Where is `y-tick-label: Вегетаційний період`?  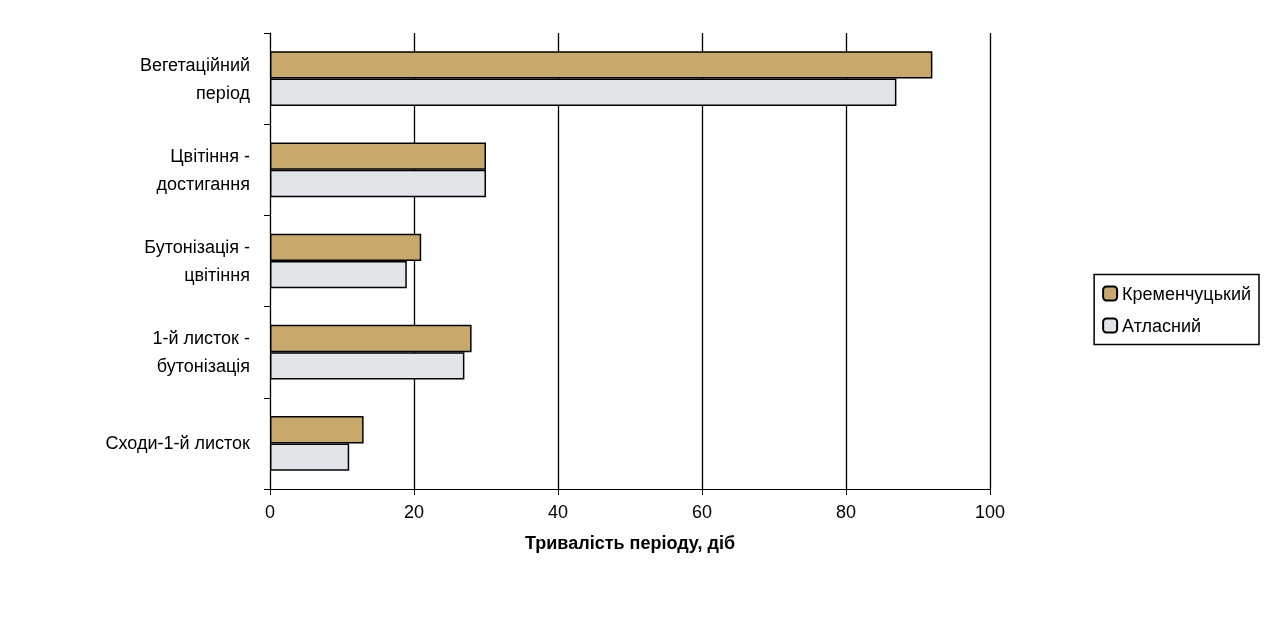
y-tick-label: Вегетаційний період is located at coordinates (195, 78).